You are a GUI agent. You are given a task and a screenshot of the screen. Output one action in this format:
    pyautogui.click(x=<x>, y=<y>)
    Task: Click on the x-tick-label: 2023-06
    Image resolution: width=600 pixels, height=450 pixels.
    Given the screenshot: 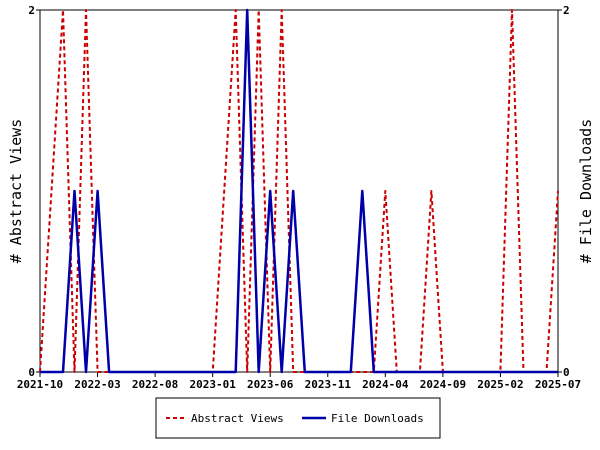 What is the action you would take?
    pyautogui.click(x=270, y=384)
    